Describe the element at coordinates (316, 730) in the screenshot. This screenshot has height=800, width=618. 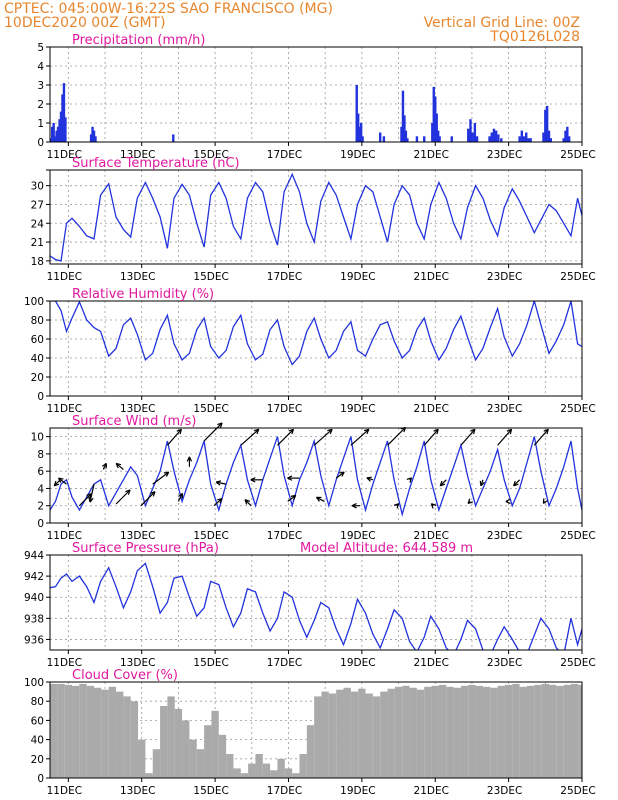
I see `cloud-frame` at that location.